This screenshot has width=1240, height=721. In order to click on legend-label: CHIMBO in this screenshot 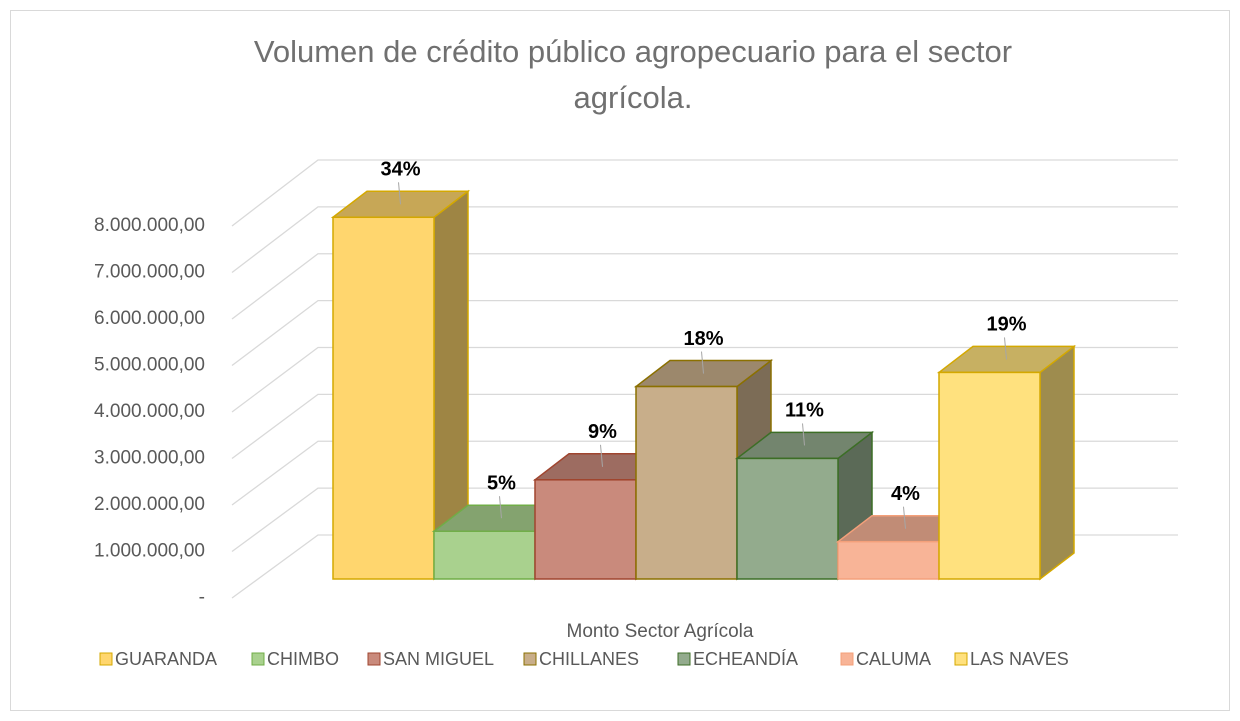, I will do `click(303, 659)`.